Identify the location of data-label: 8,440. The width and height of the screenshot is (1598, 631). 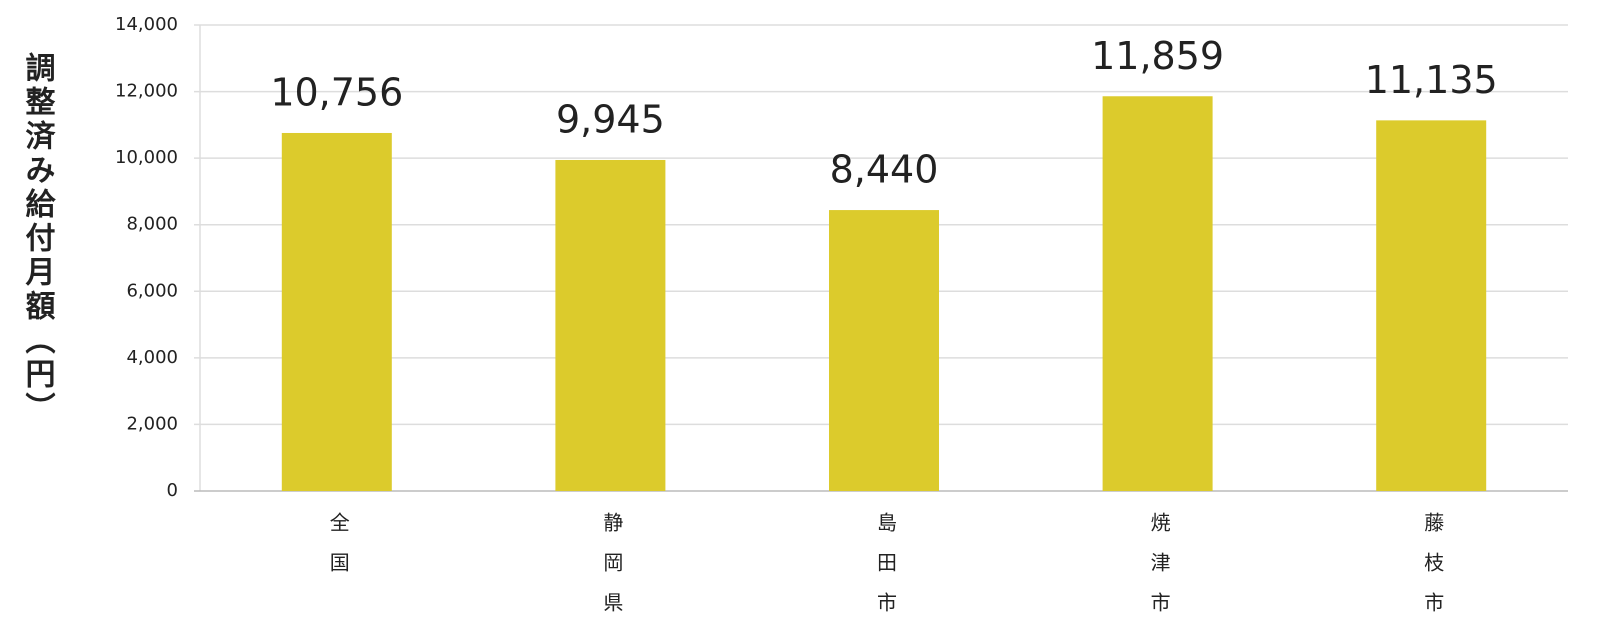
(884, 170).